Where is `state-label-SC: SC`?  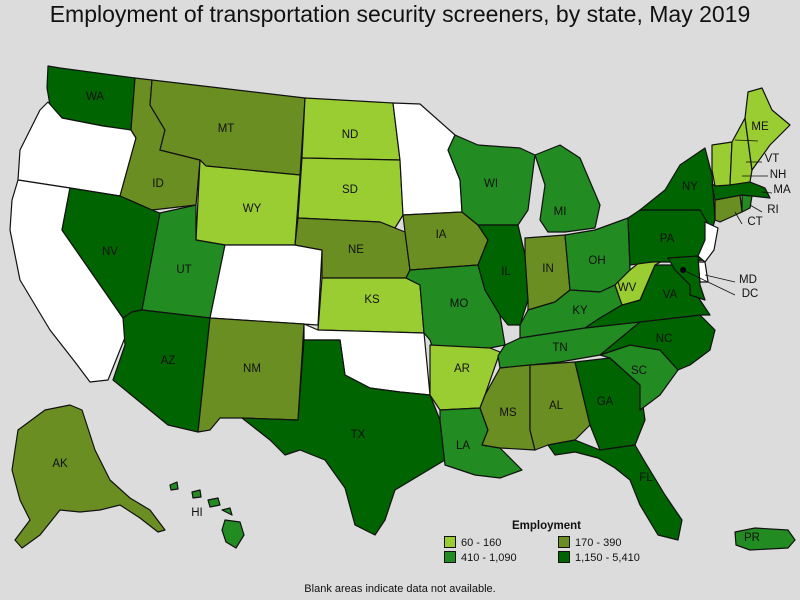 state-label-SC: SC is located at coordinates (639, 371).